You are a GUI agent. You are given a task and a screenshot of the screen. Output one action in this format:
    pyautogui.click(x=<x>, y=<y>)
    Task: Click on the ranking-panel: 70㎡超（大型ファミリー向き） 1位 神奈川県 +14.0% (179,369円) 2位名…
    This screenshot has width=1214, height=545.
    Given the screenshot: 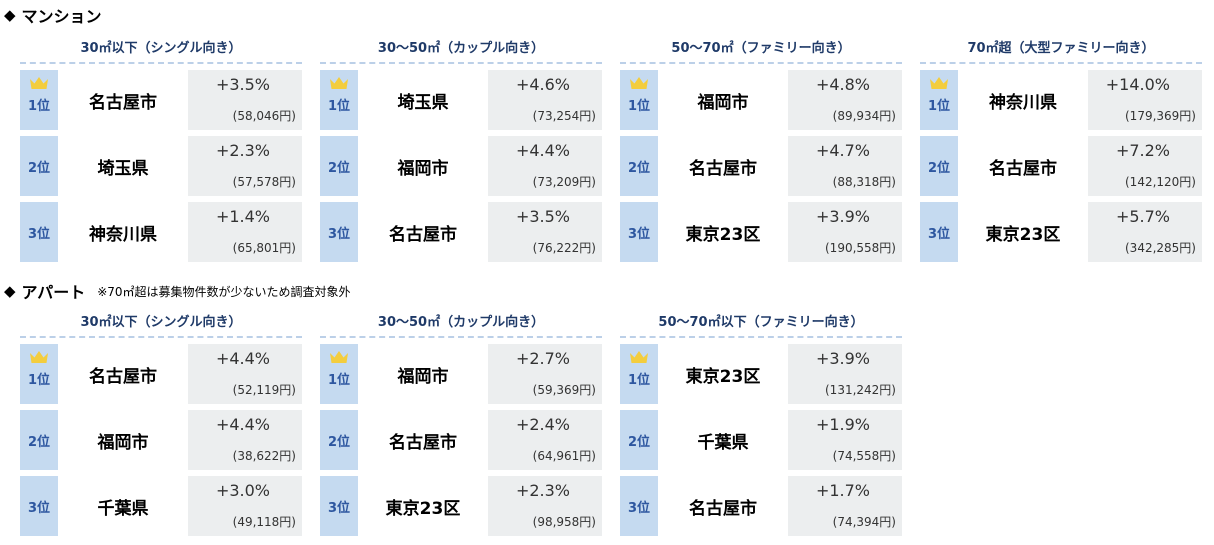 What is the action you would take?
    pyautogui.click(x=1061, y=149)
    